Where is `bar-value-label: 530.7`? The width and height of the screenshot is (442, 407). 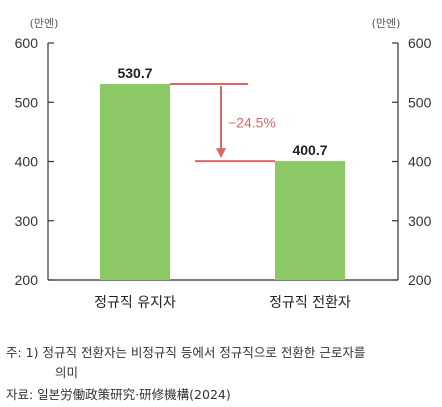 bar-value-label: 530.7 is located at coordinates (134, 73).